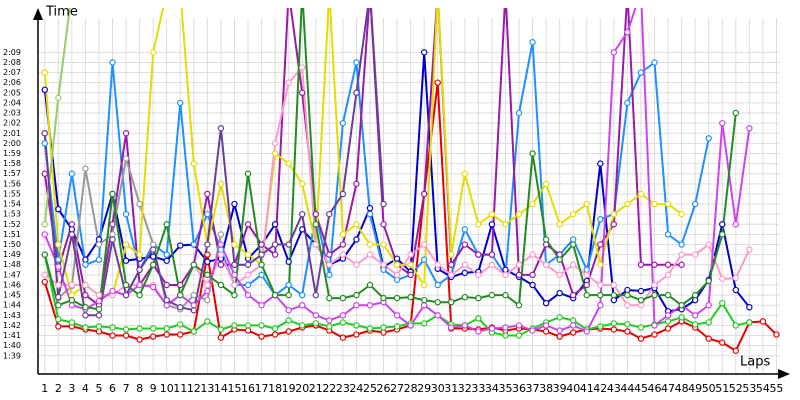  I want to click on x-tick-label: 38, so click(546, 388).